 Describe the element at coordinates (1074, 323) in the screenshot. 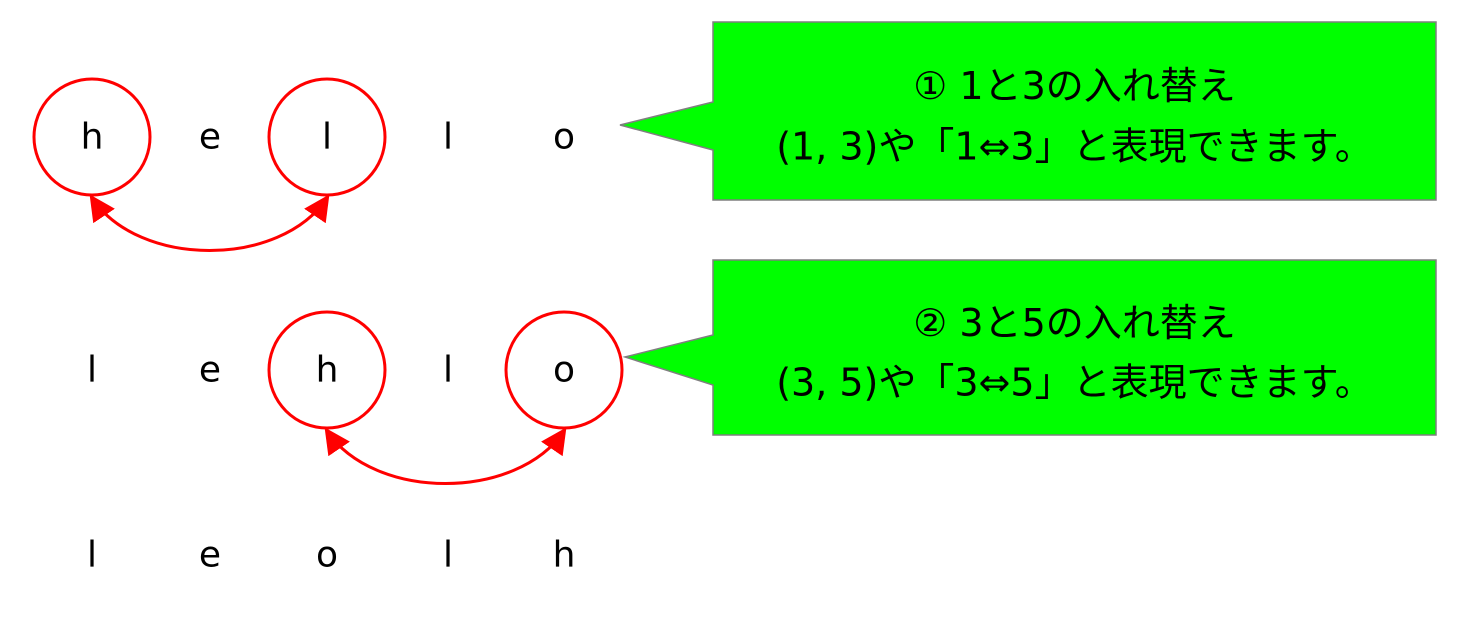

I see `callout-title: ② 3と5の入れ替え` at that location.